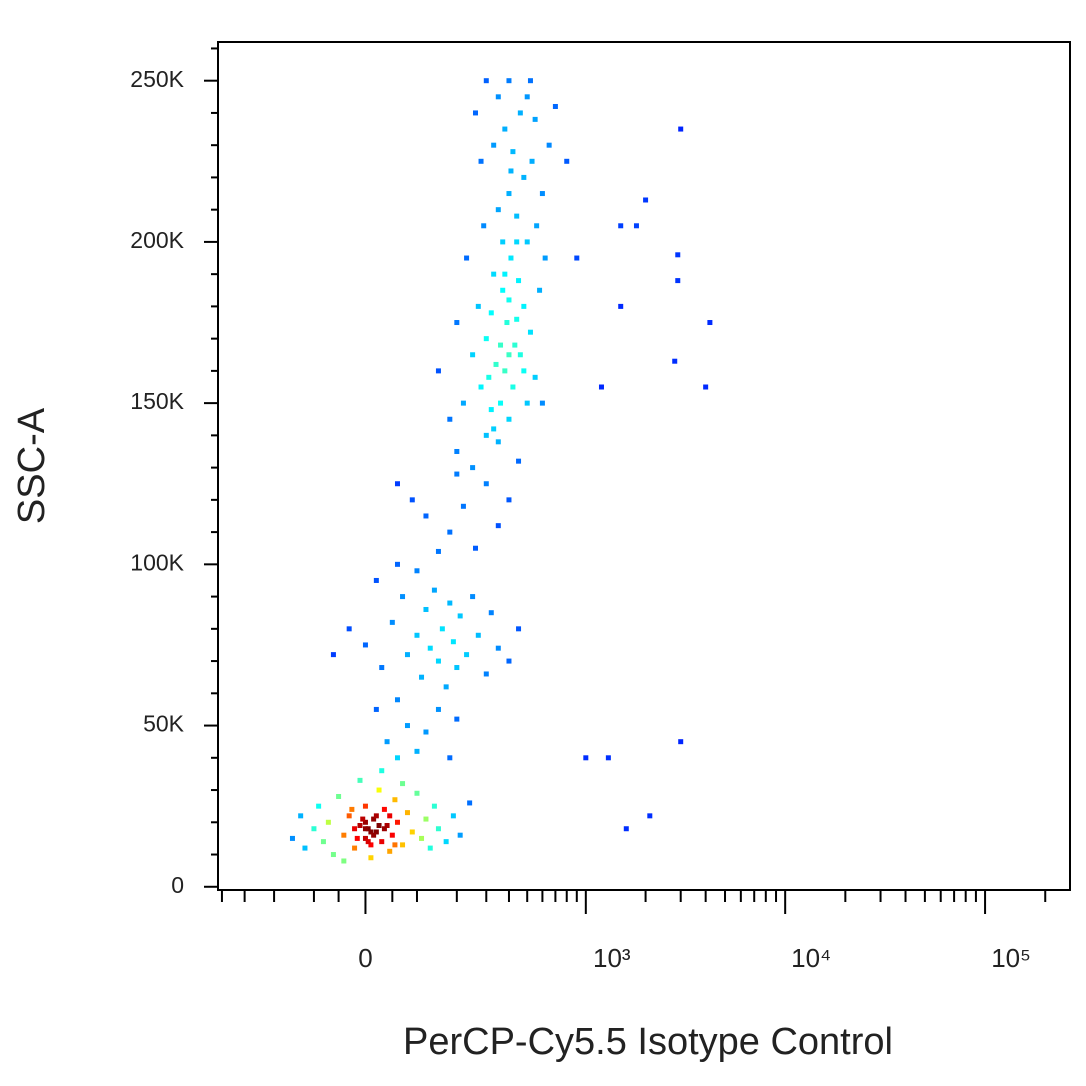 The width and height of the screenshot is (1086, 1086). I want to click on x-tick-label: 10³, so click(612, 958).